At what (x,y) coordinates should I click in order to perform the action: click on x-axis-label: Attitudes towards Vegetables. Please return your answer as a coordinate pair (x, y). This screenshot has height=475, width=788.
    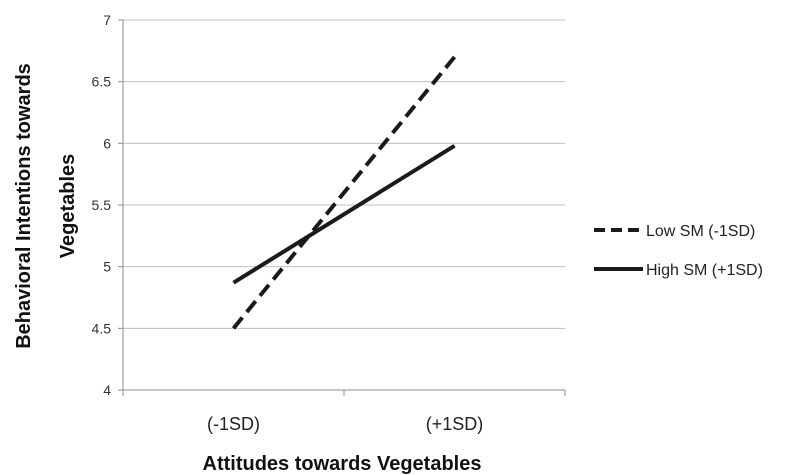
    Looking at the image, I should click on (342, 464).